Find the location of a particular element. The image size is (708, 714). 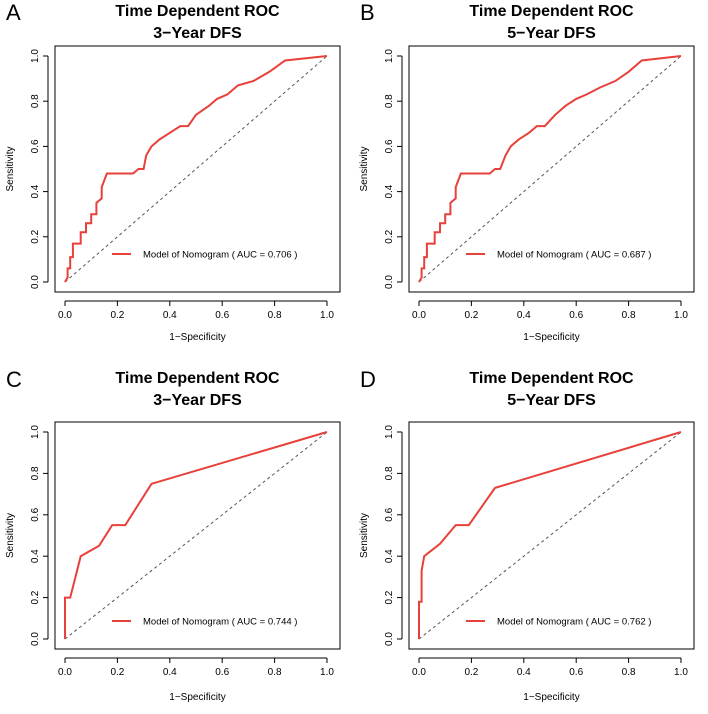

legend-label: Model of Nomogram ( AUC = 0.744 ) is located at coordinates (220, 622).